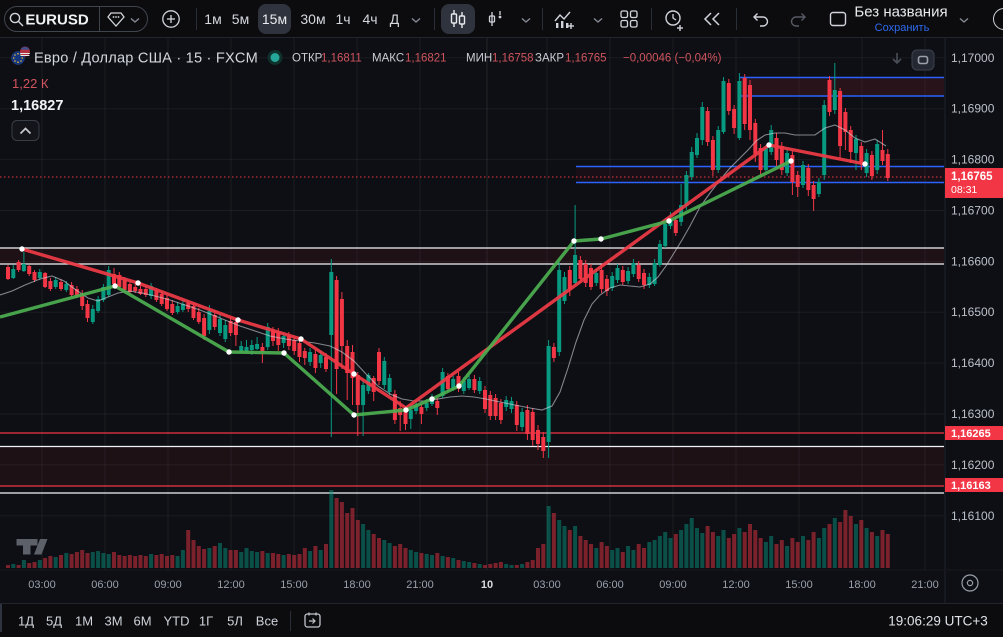  Describe the element at coordinates (426, 59) in the screenshot. I see `svg-text: 1,16821` at that location.